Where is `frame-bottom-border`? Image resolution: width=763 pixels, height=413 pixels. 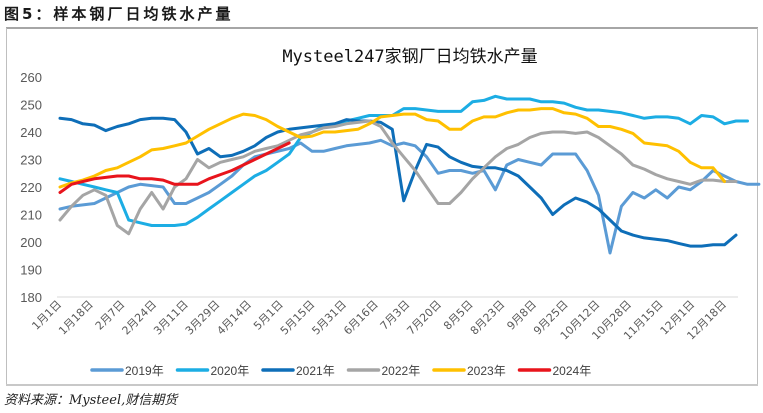 frame-bottom-border is located at coordinates (382, 385).